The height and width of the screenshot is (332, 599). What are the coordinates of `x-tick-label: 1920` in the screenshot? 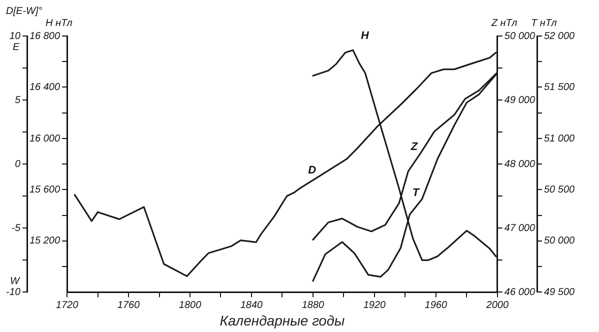 It's located at (374, 305).